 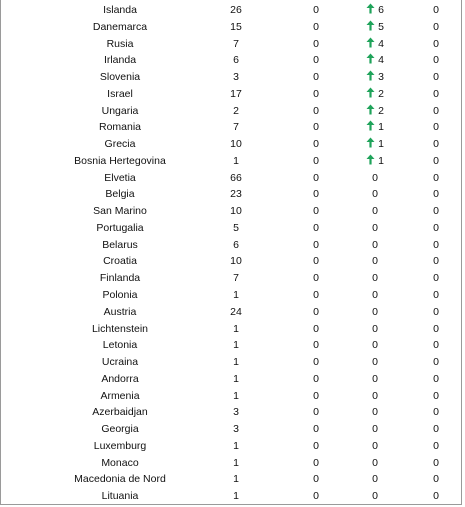 What do you see at coordinates (231, 245) in the screenshot?
I see `table-row: Belarus 6 0 0 0` at bounding box center [231, 245].